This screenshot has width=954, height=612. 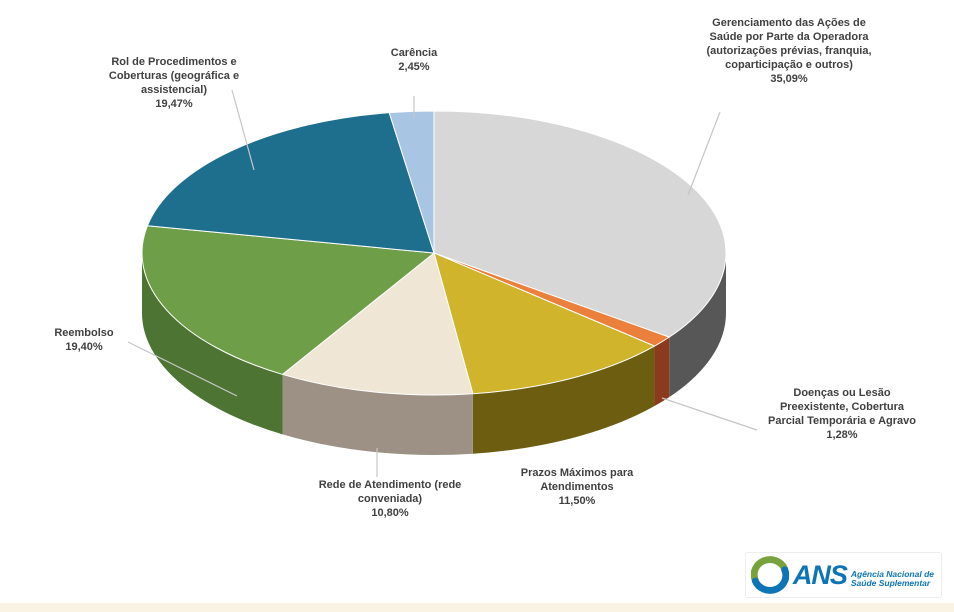 What do you see at coordinates (84, 347) in the screenshot?
I see `slice-label-pct: 19,40%` at bounding box center [84, 347].